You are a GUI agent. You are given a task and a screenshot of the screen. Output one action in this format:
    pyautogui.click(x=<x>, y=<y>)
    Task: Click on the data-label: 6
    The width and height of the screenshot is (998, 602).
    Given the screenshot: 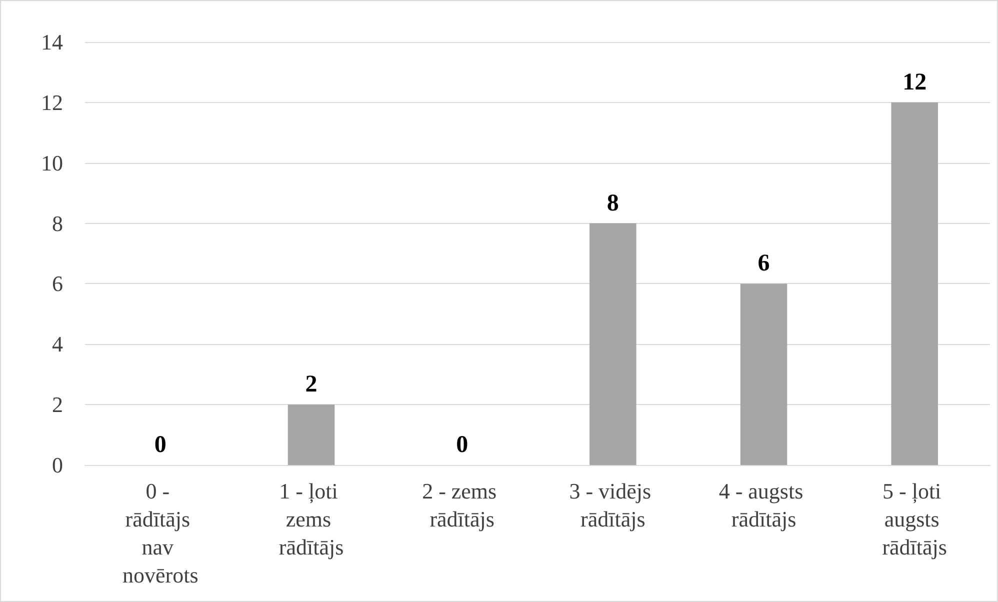 What is the action you would take?
    pyautogui.click(x=764, y=263)
    